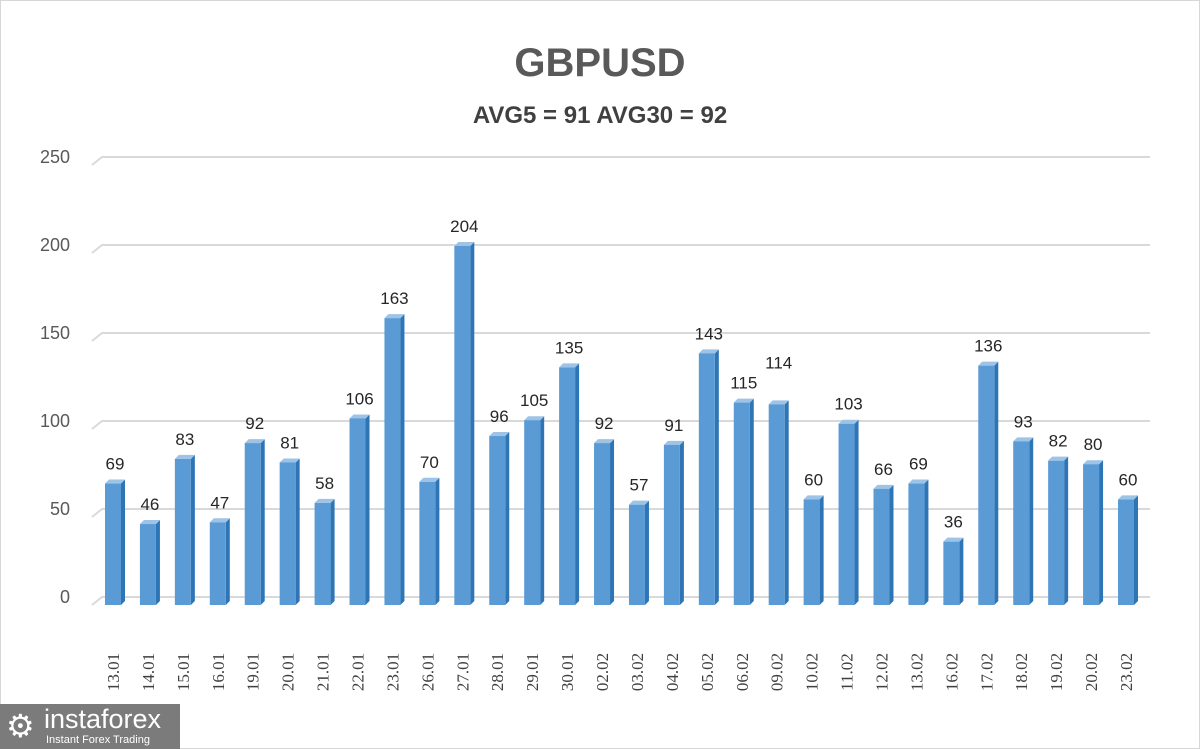  Describe the element at coordinates (1023, 421) in the screenshot. I see `data-label: 93` at that location.